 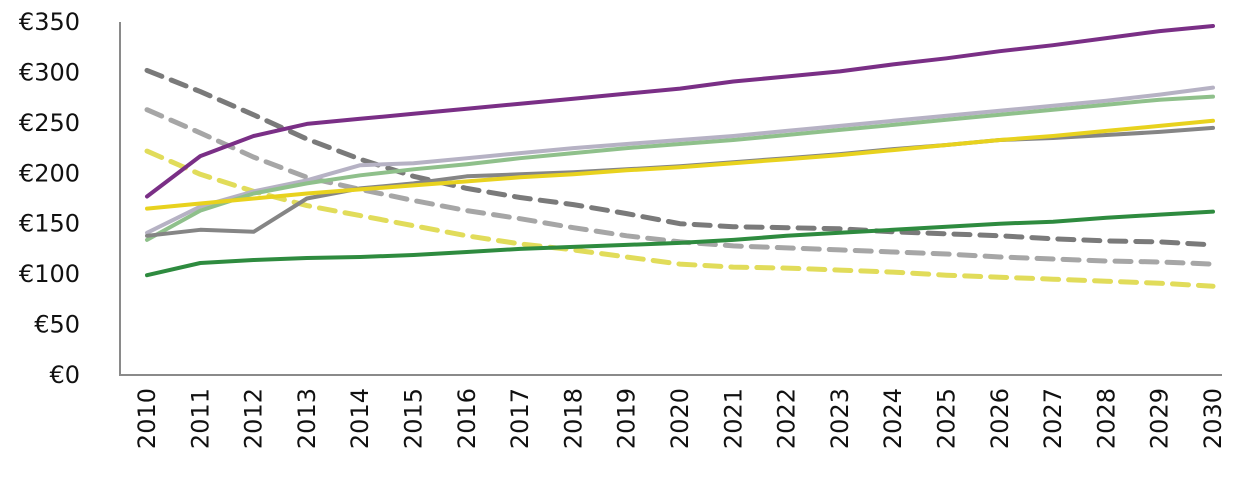 I want to click on x-tick-label: 2030, so click(x=1213, y=418).